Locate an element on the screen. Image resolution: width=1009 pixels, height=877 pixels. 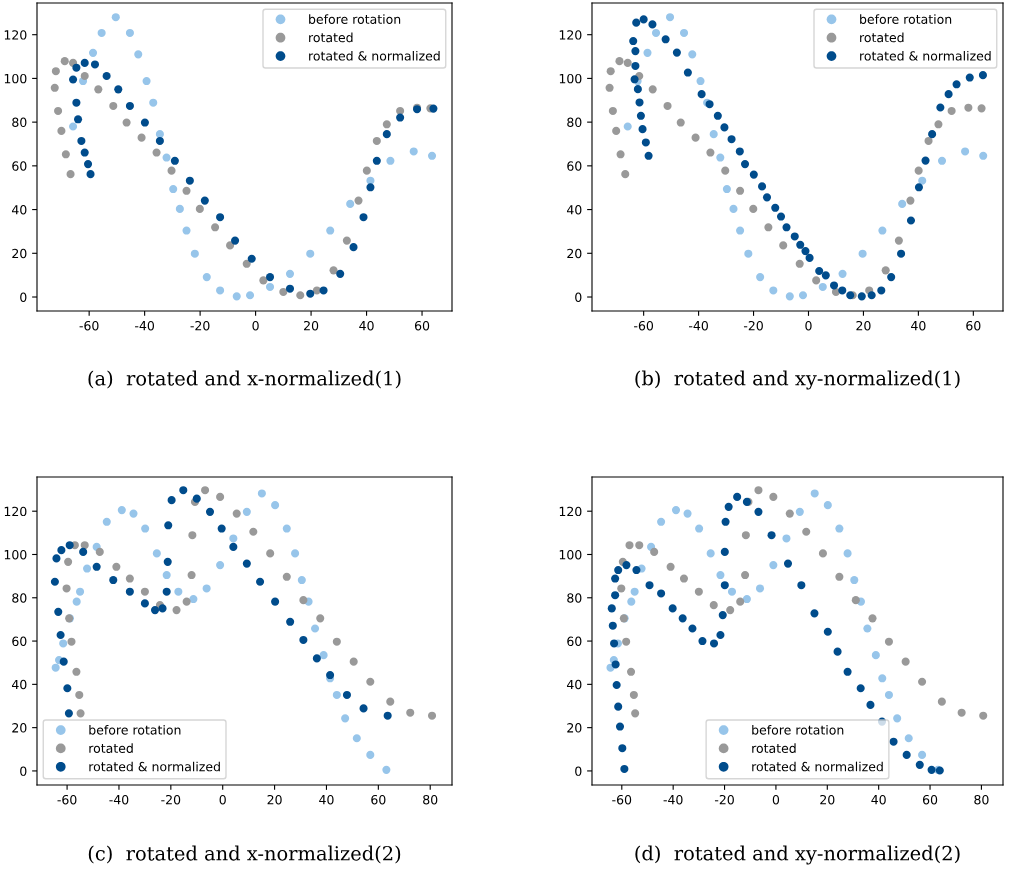
text: (b) rotated and xy-normalized(1) is located at coordinates (797, 380).